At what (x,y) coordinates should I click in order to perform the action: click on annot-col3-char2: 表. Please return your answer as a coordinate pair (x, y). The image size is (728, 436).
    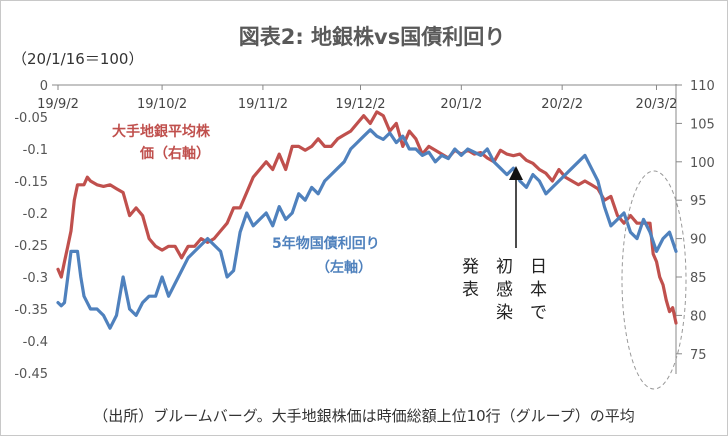
    Looking at the image, I should click on (470, 290).